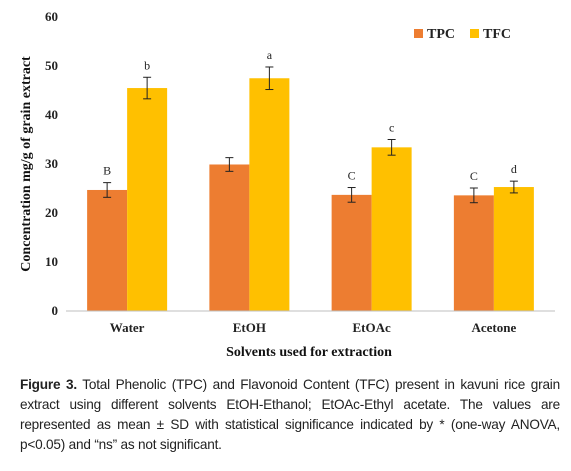  Describe the element at coordinates (107, 171) in the screenshot. I see `significance-label: B` at that location.